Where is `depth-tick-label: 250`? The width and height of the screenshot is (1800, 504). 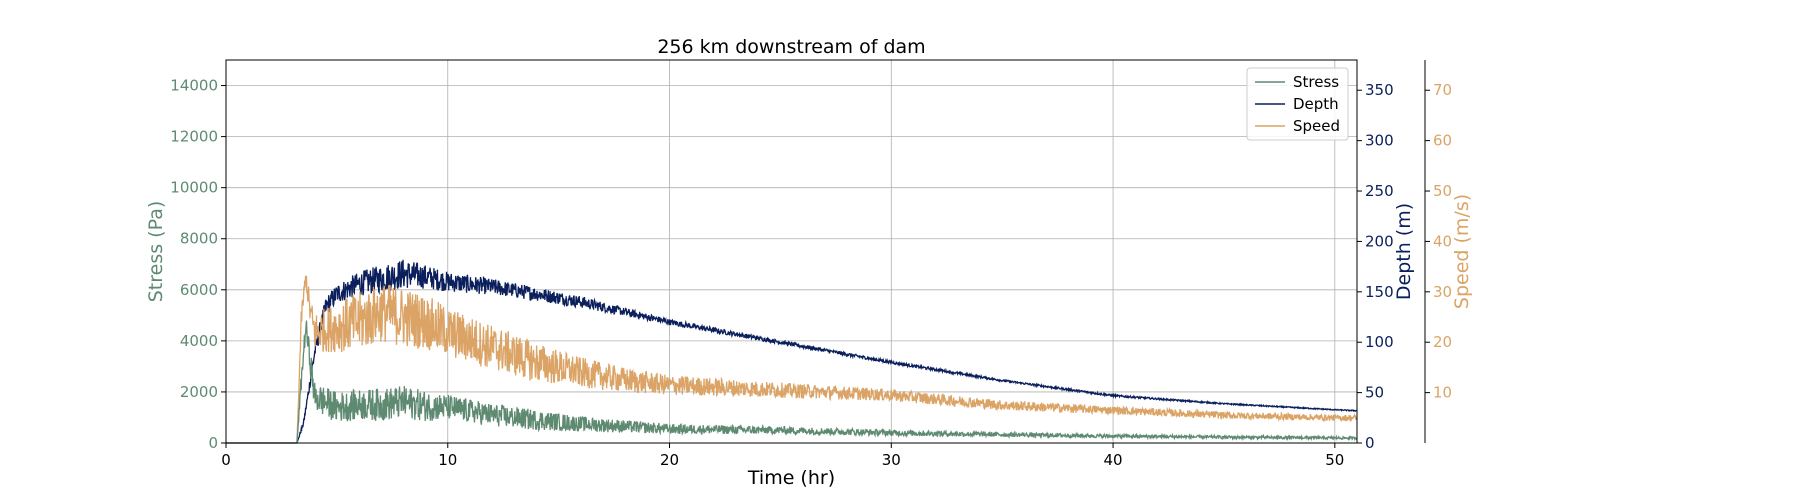 depth-tick-label: 250 is located at coordinates (1379, 191).